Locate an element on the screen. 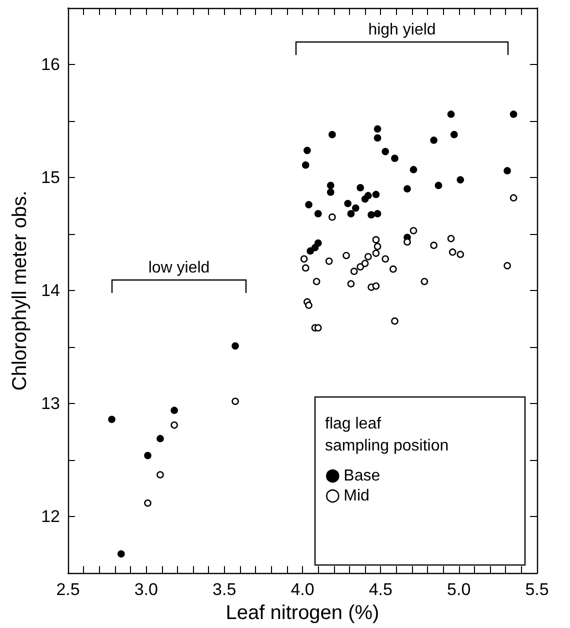  y-tick-label: 13 is located at coordinates (50, 404).